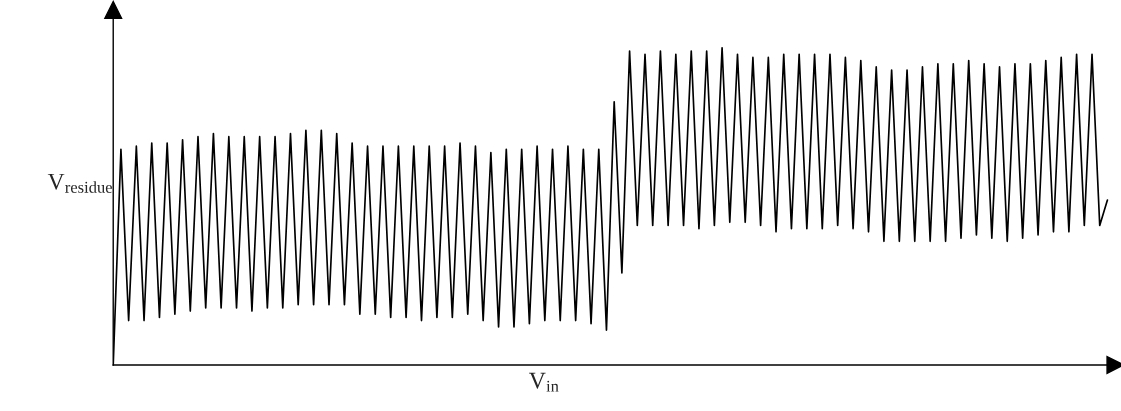 Image resolution: width=1121 pixels, height=411 pixels. I want to click on x-axis-title: V$_{in}$, so click(544, 382).